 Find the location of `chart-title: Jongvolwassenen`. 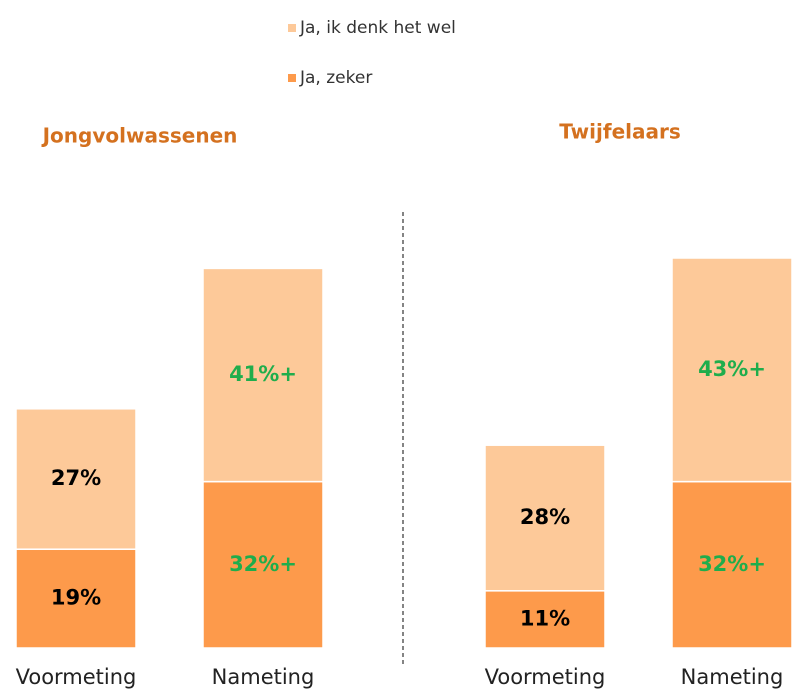

chart-title: Jongvolwassenen is located at coordinates (139, 136).